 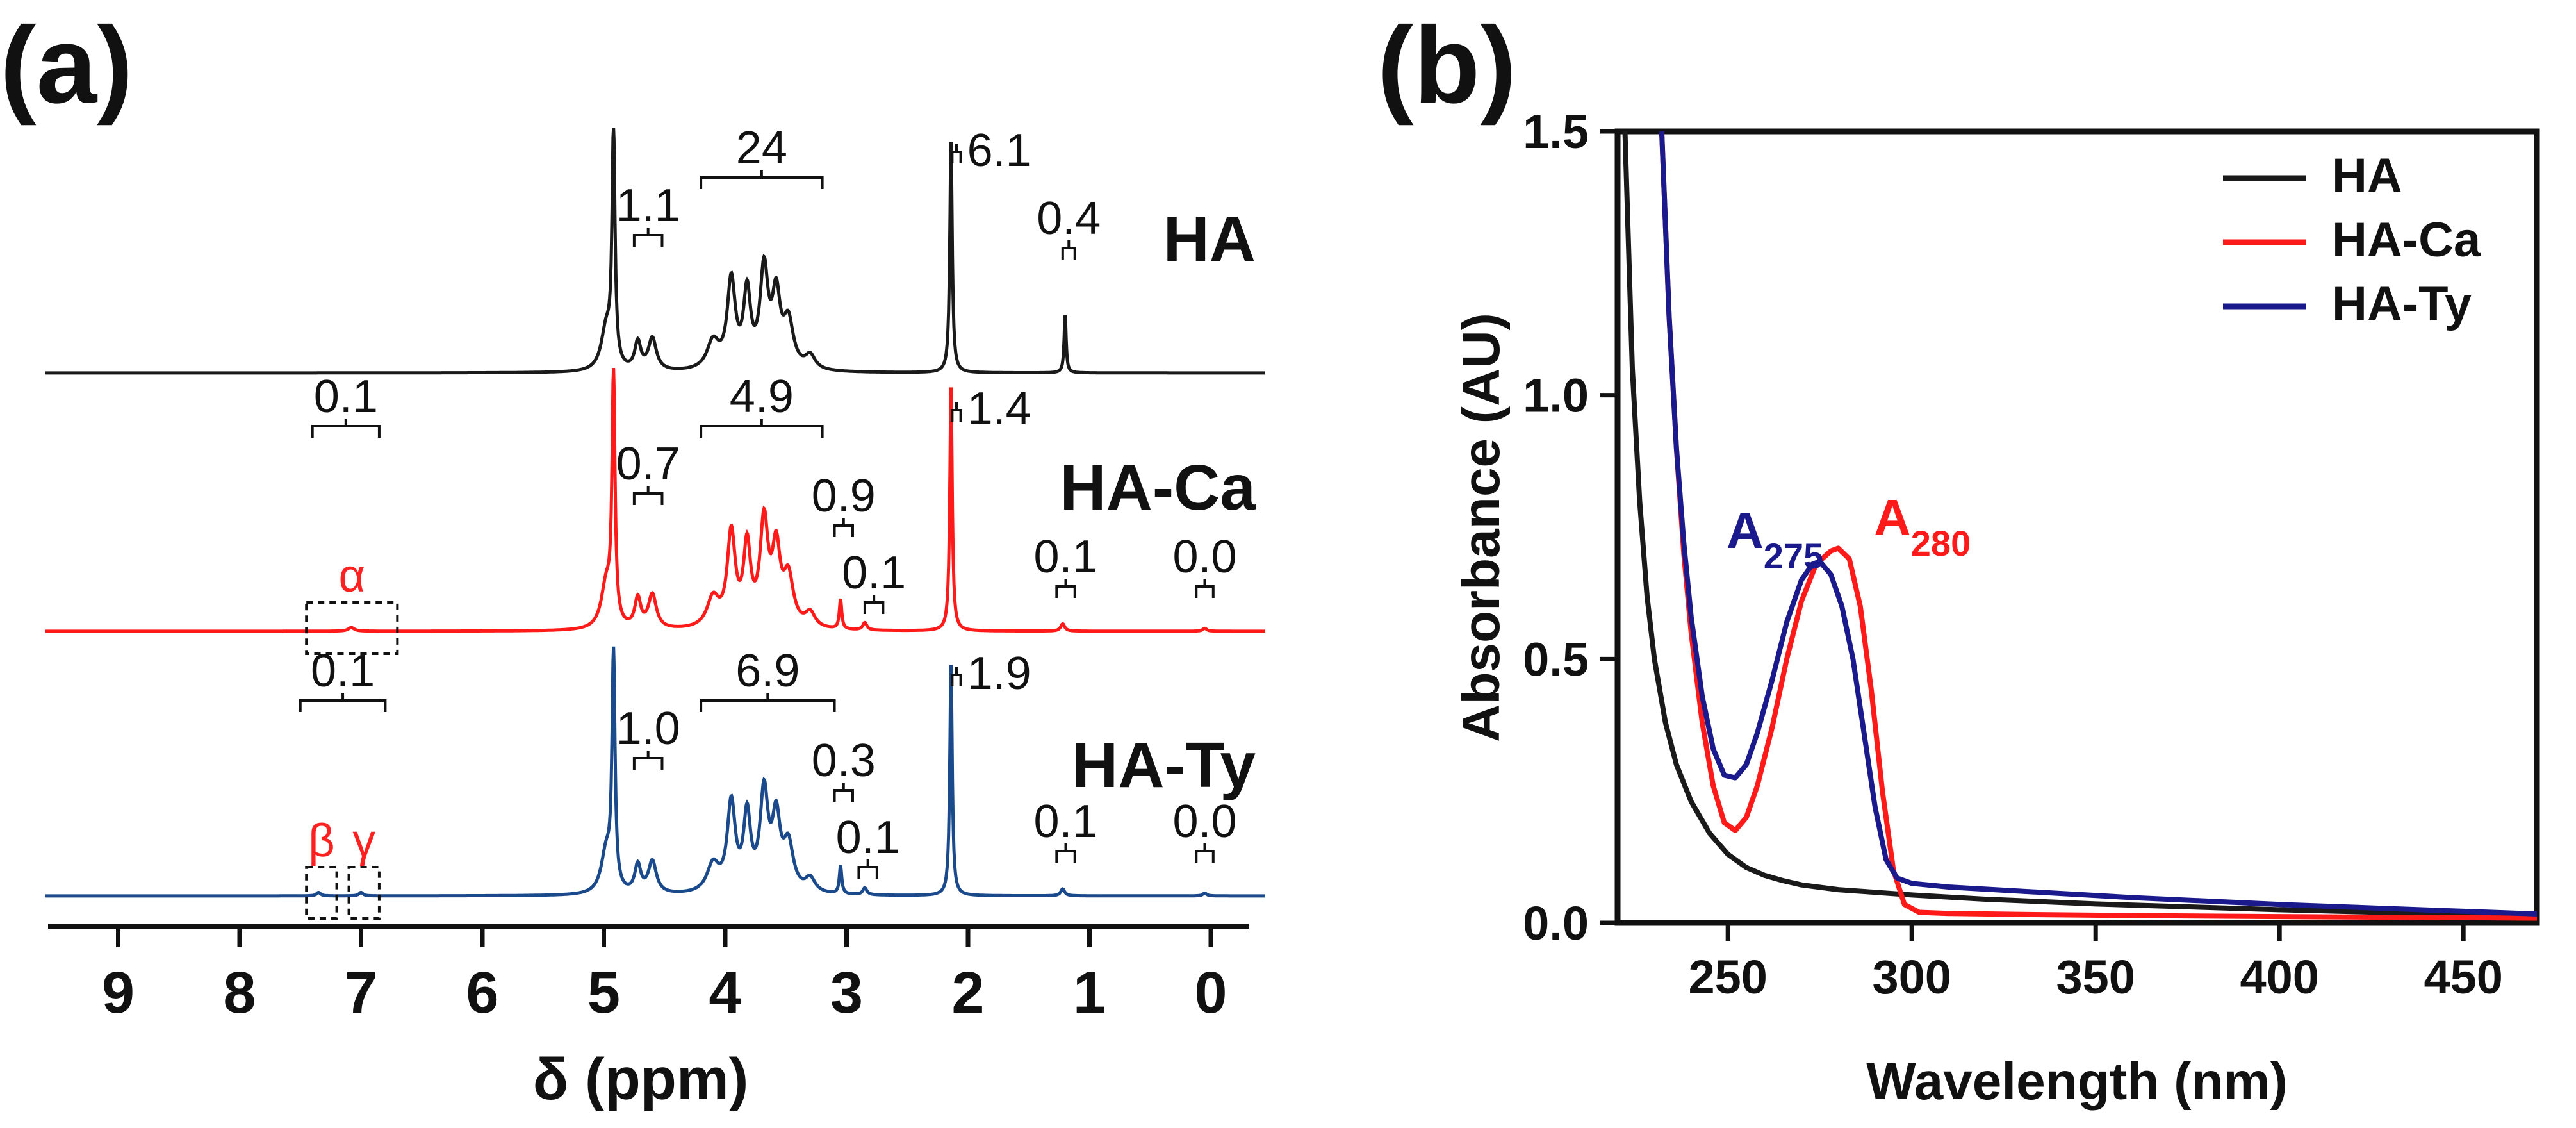 I want to click on nmr-series-ha-ty: HA-Ty 6.9 1.0 1.9 0.3 0.1 0.1 0.0 0.1 β γ, so click(x=655, y=782).